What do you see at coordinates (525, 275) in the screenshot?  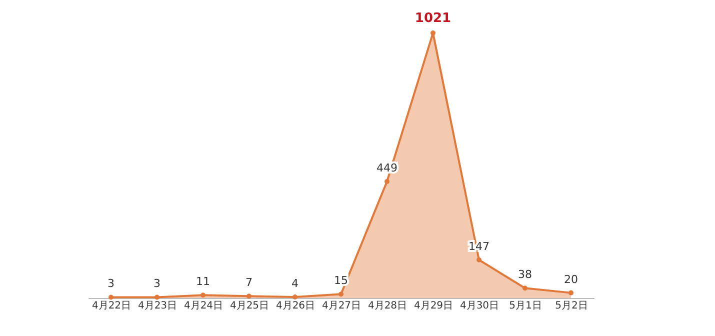 I see `data-label: 38` at bounding box center [525, 275].